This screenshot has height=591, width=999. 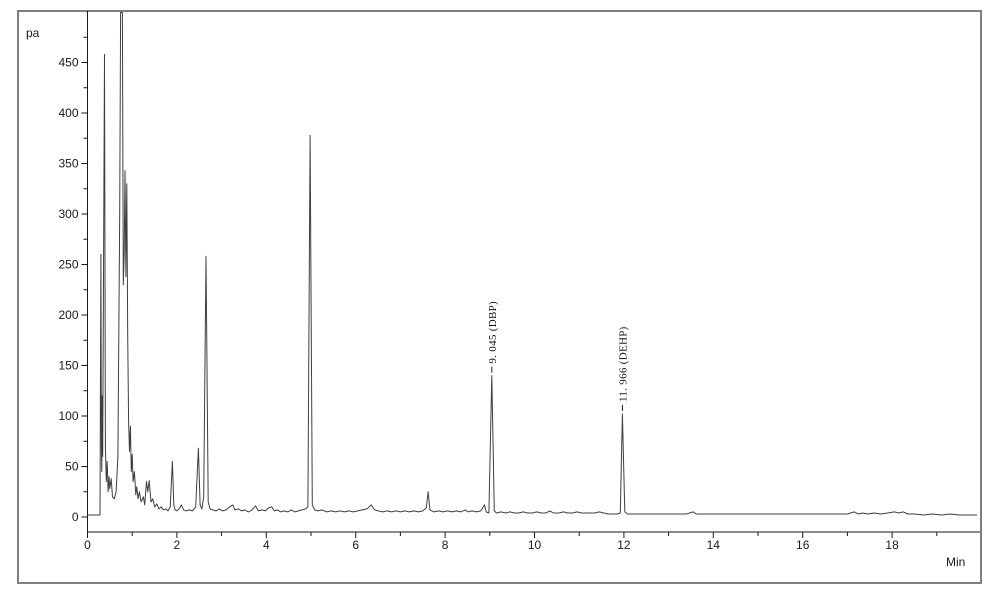 I want to click on peak-label-dehp: 11. 966 (DEHP), so click(x=623, y=364).